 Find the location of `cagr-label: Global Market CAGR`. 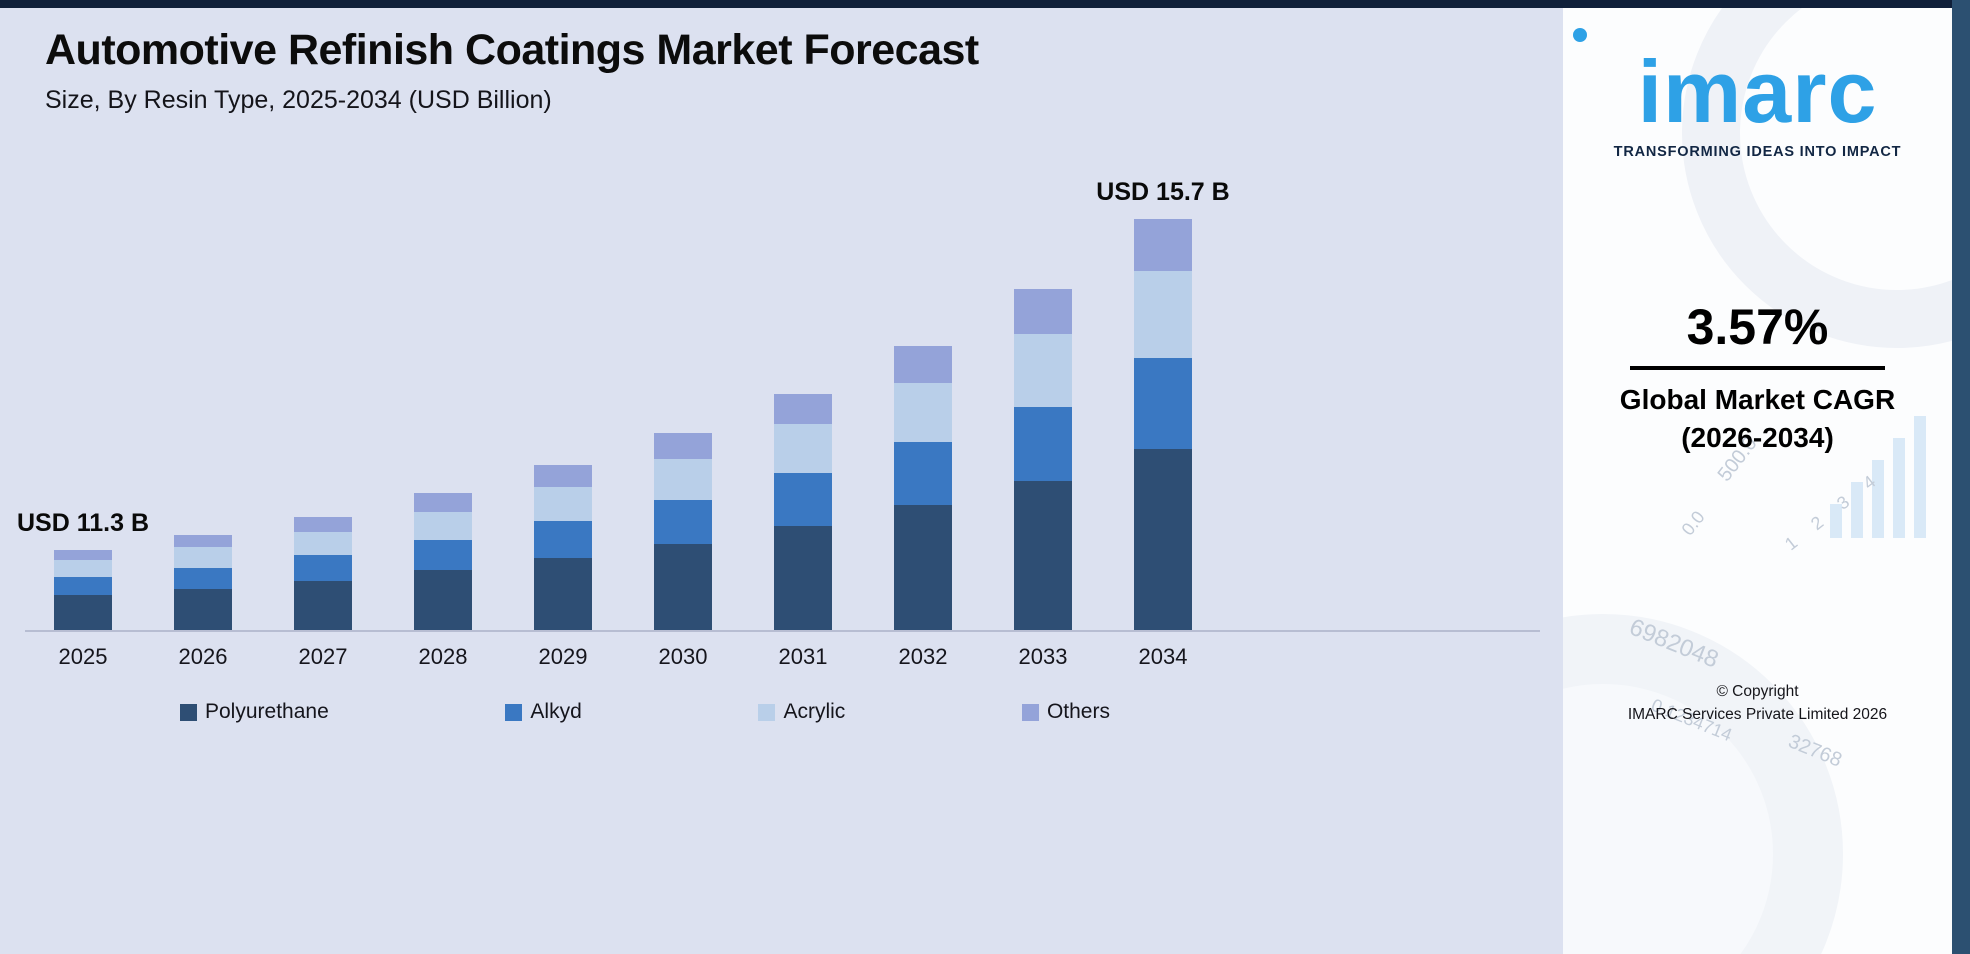

cagr-label: Global Market CAGR is located at coordinates (1757, 399).